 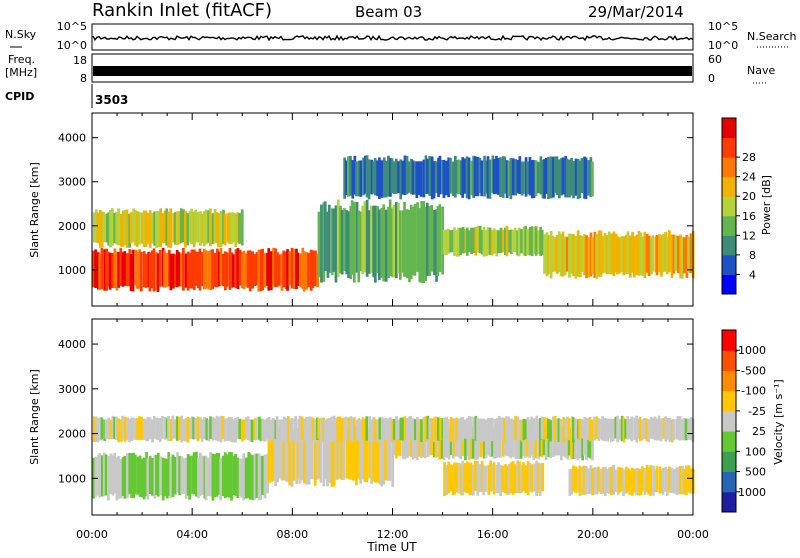 I want to click on y-tick-label: 4000, so click(x=72, y=344).